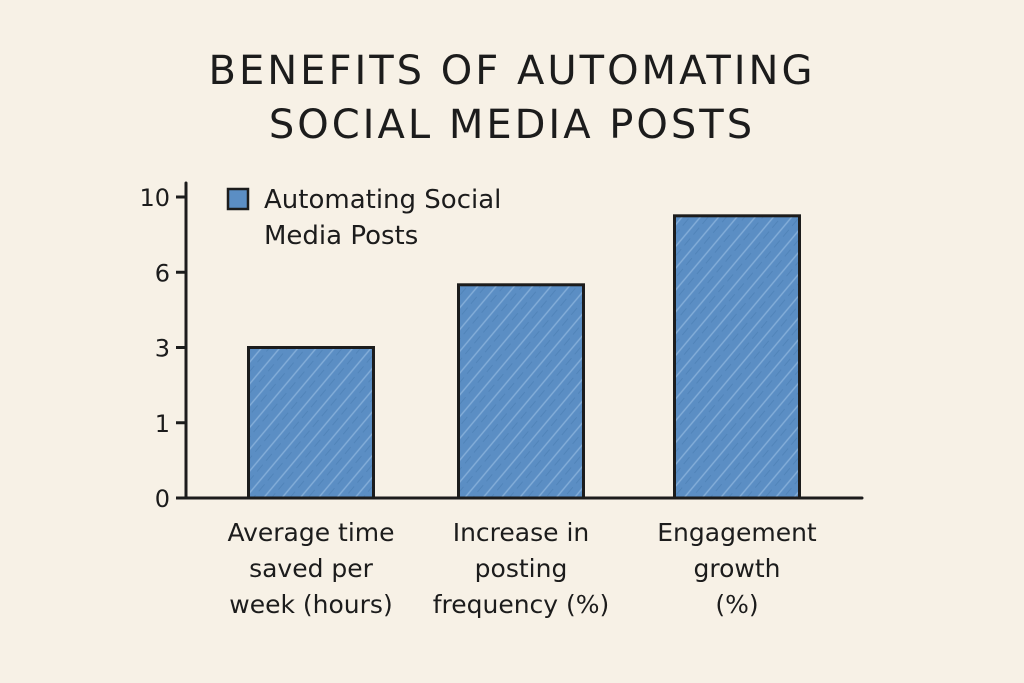  Describe the element at coordinates (162, 349) in the screenshot. I see `y-tick-label: 3` at that location.